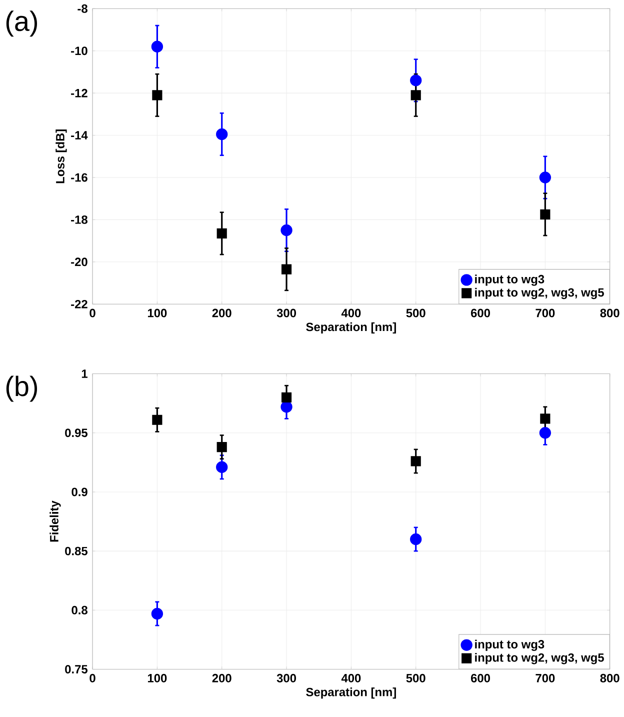 The height and width of the screenshot is (717, 624). What do you see at coordinates (80, 492) in the screenshot?
I see `y-tick-label: 0.9` at bounding box center [80, 492].